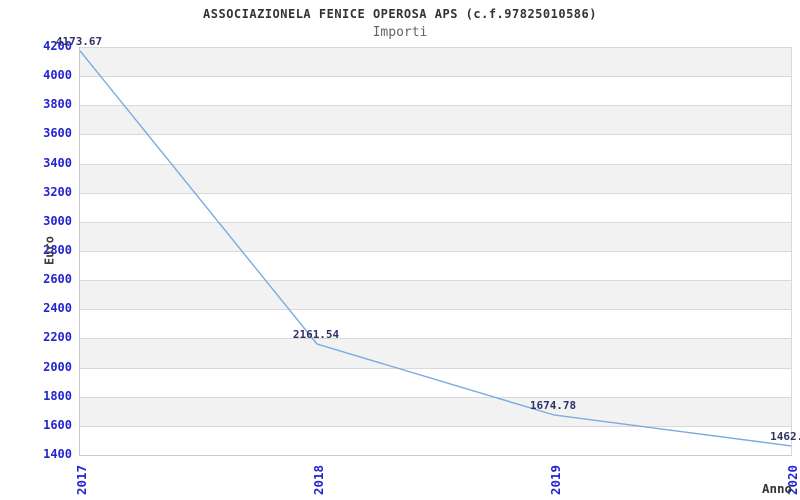 The height and width of the screenshot is (500, 800). What do you see at coordinates (555, 480) in the screenshot?
I see `x-tick-label: 2019` at bounding box center [555, 480].